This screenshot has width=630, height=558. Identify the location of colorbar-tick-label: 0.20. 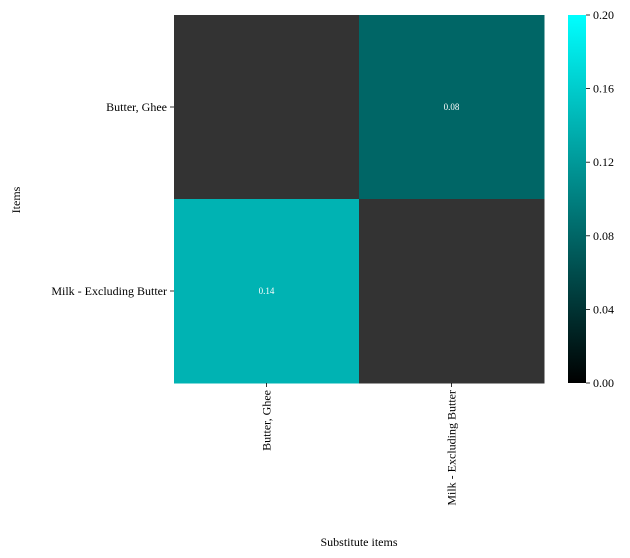
(603, 15).